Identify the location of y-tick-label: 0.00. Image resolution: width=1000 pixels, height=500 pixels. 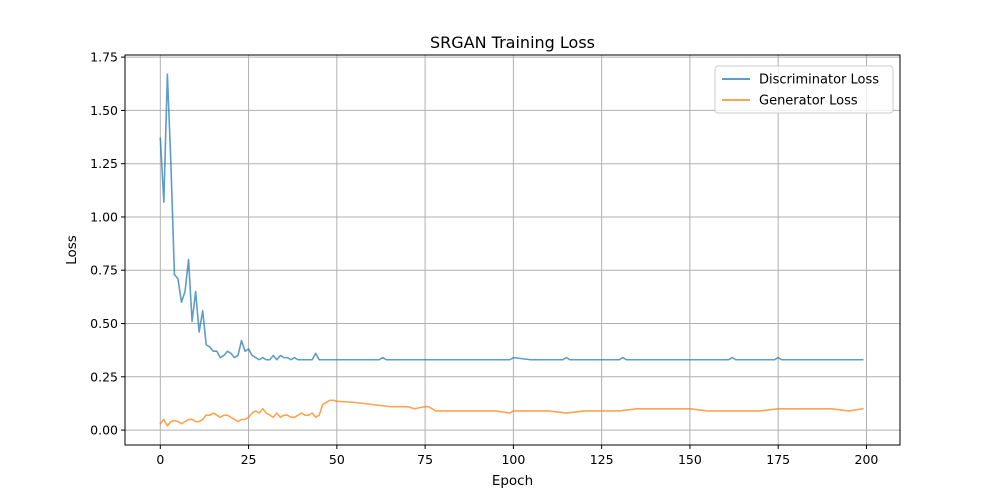
(104, 430).